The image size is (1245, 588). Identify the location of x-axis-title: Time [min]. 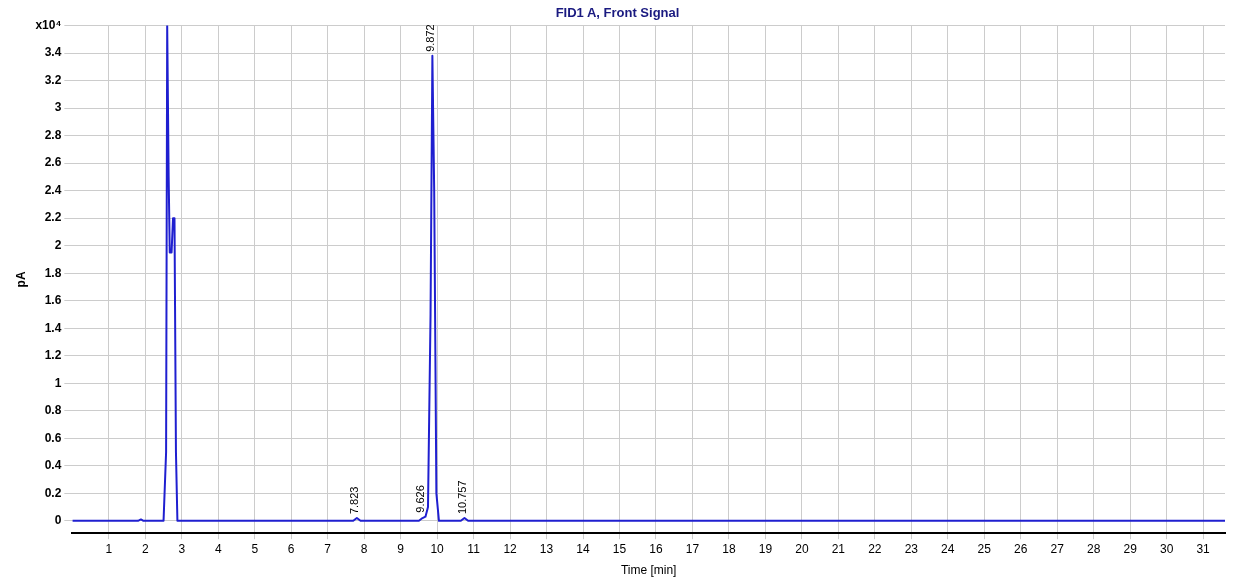
(648, 570).